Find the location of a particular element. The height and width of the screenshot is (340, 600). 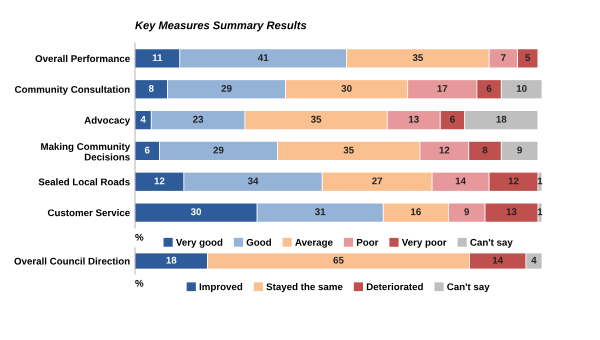

legend-label: Deteriorated is located at coordinates (394, 286).